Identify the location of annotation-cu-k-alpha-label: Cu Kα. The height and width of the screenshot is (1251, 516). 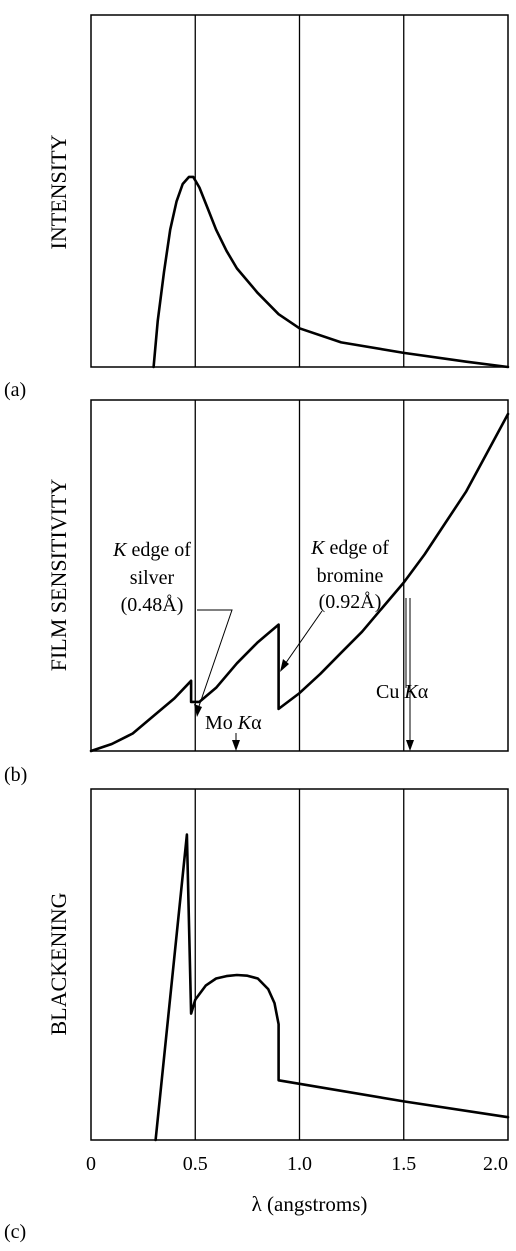
(402, 692).